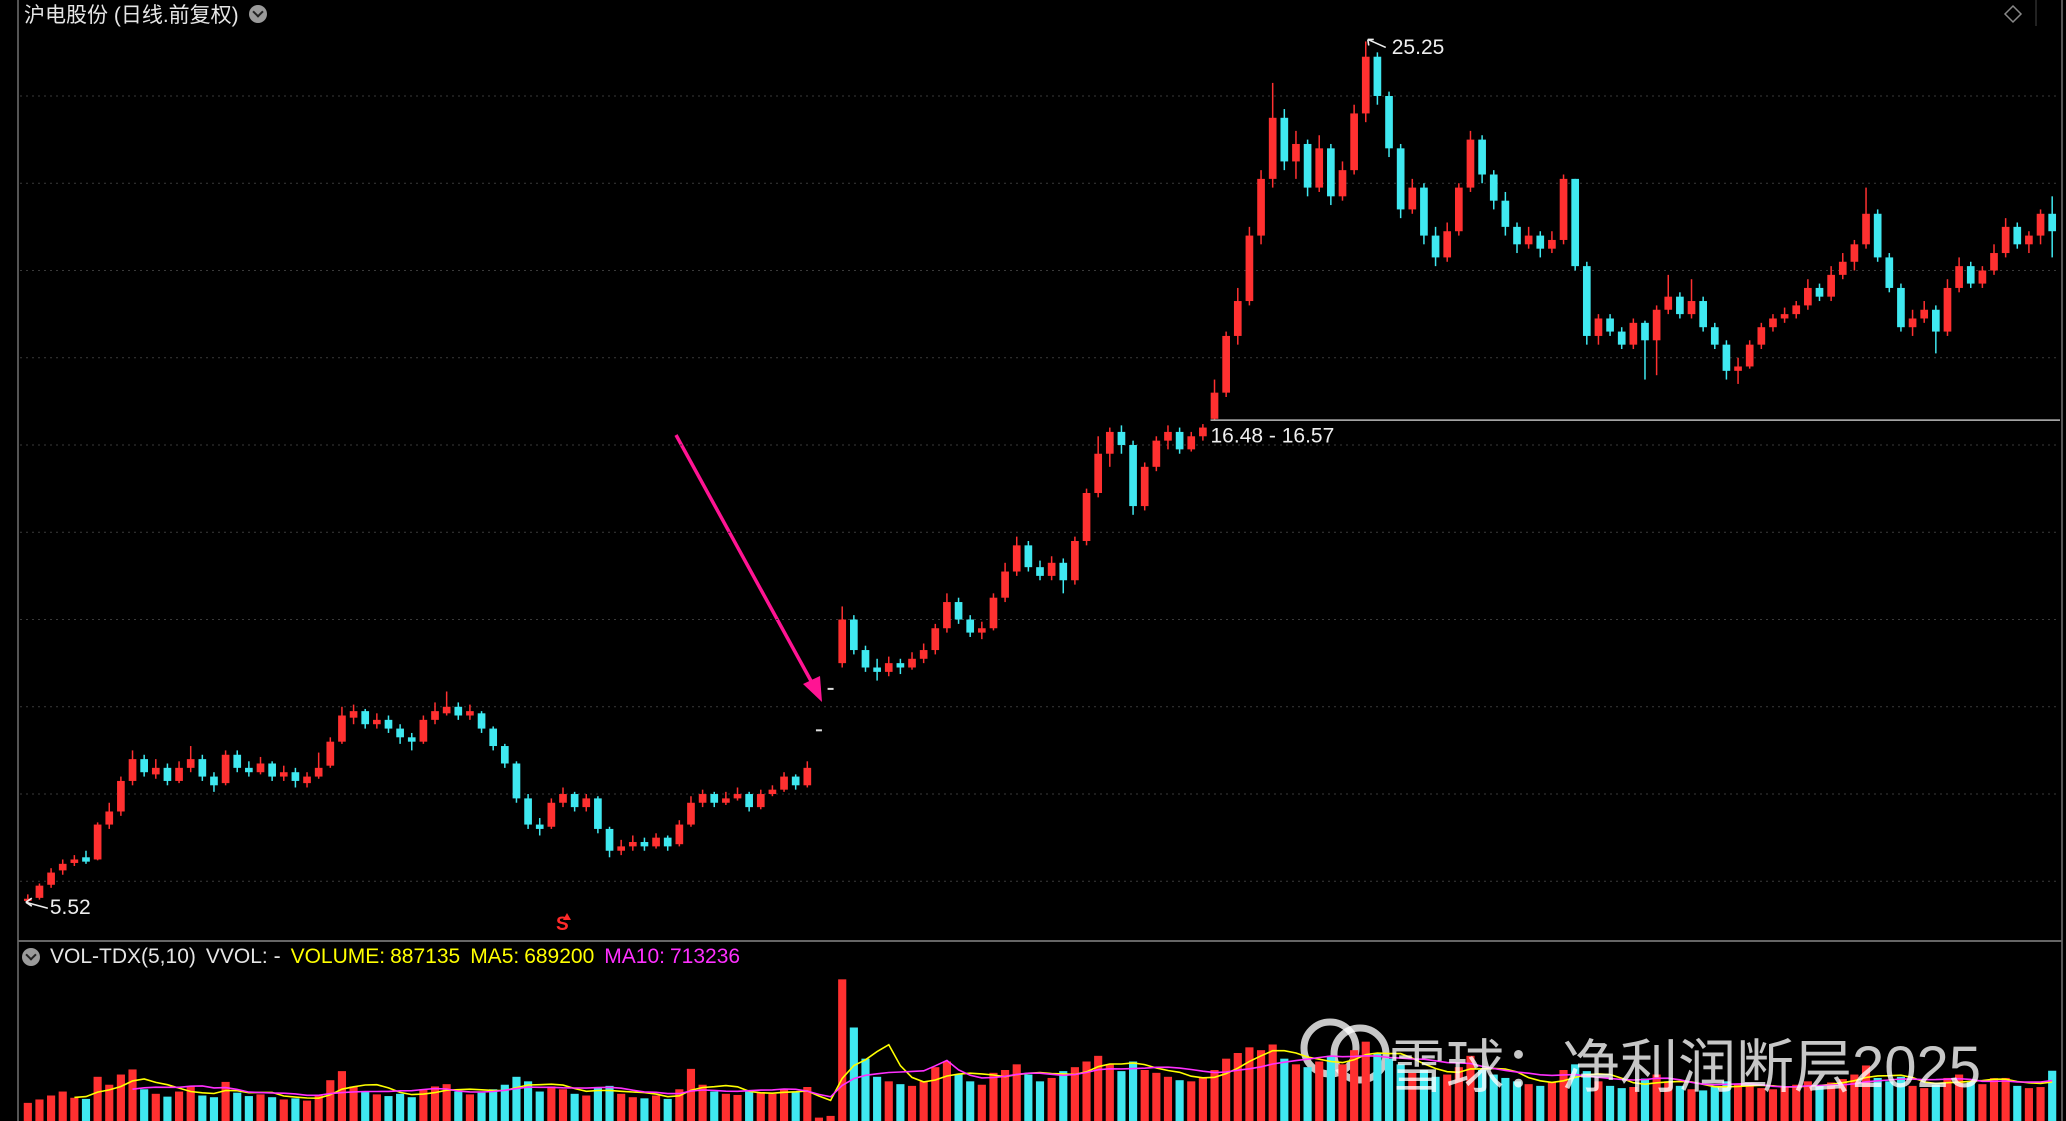 The image size is (2066, 1121). What do you see at coordinates (559, 956) in the screenshot?
I see `legend-value: 689200` at bounding box center [559, 956].